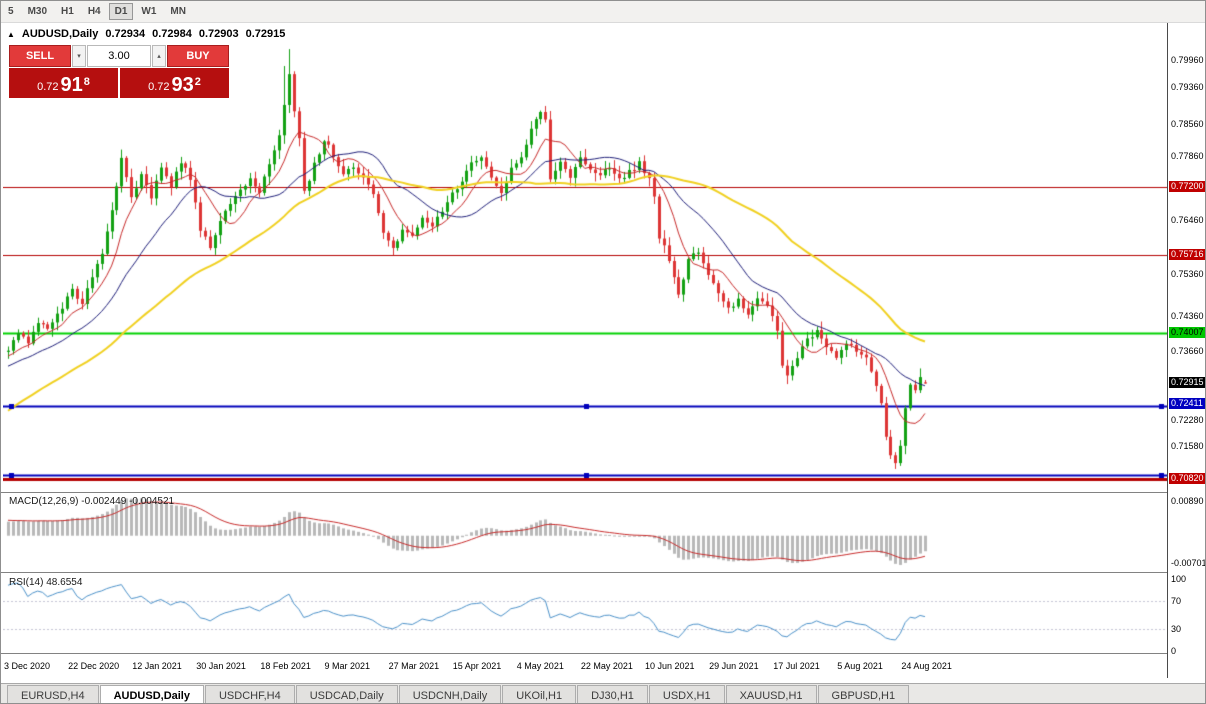 This screenshot has height=704, width=1206. I want to click on timeframe-toolbar: 5 M30 H1 H4 D1 W1 MN, so click(603, 12).